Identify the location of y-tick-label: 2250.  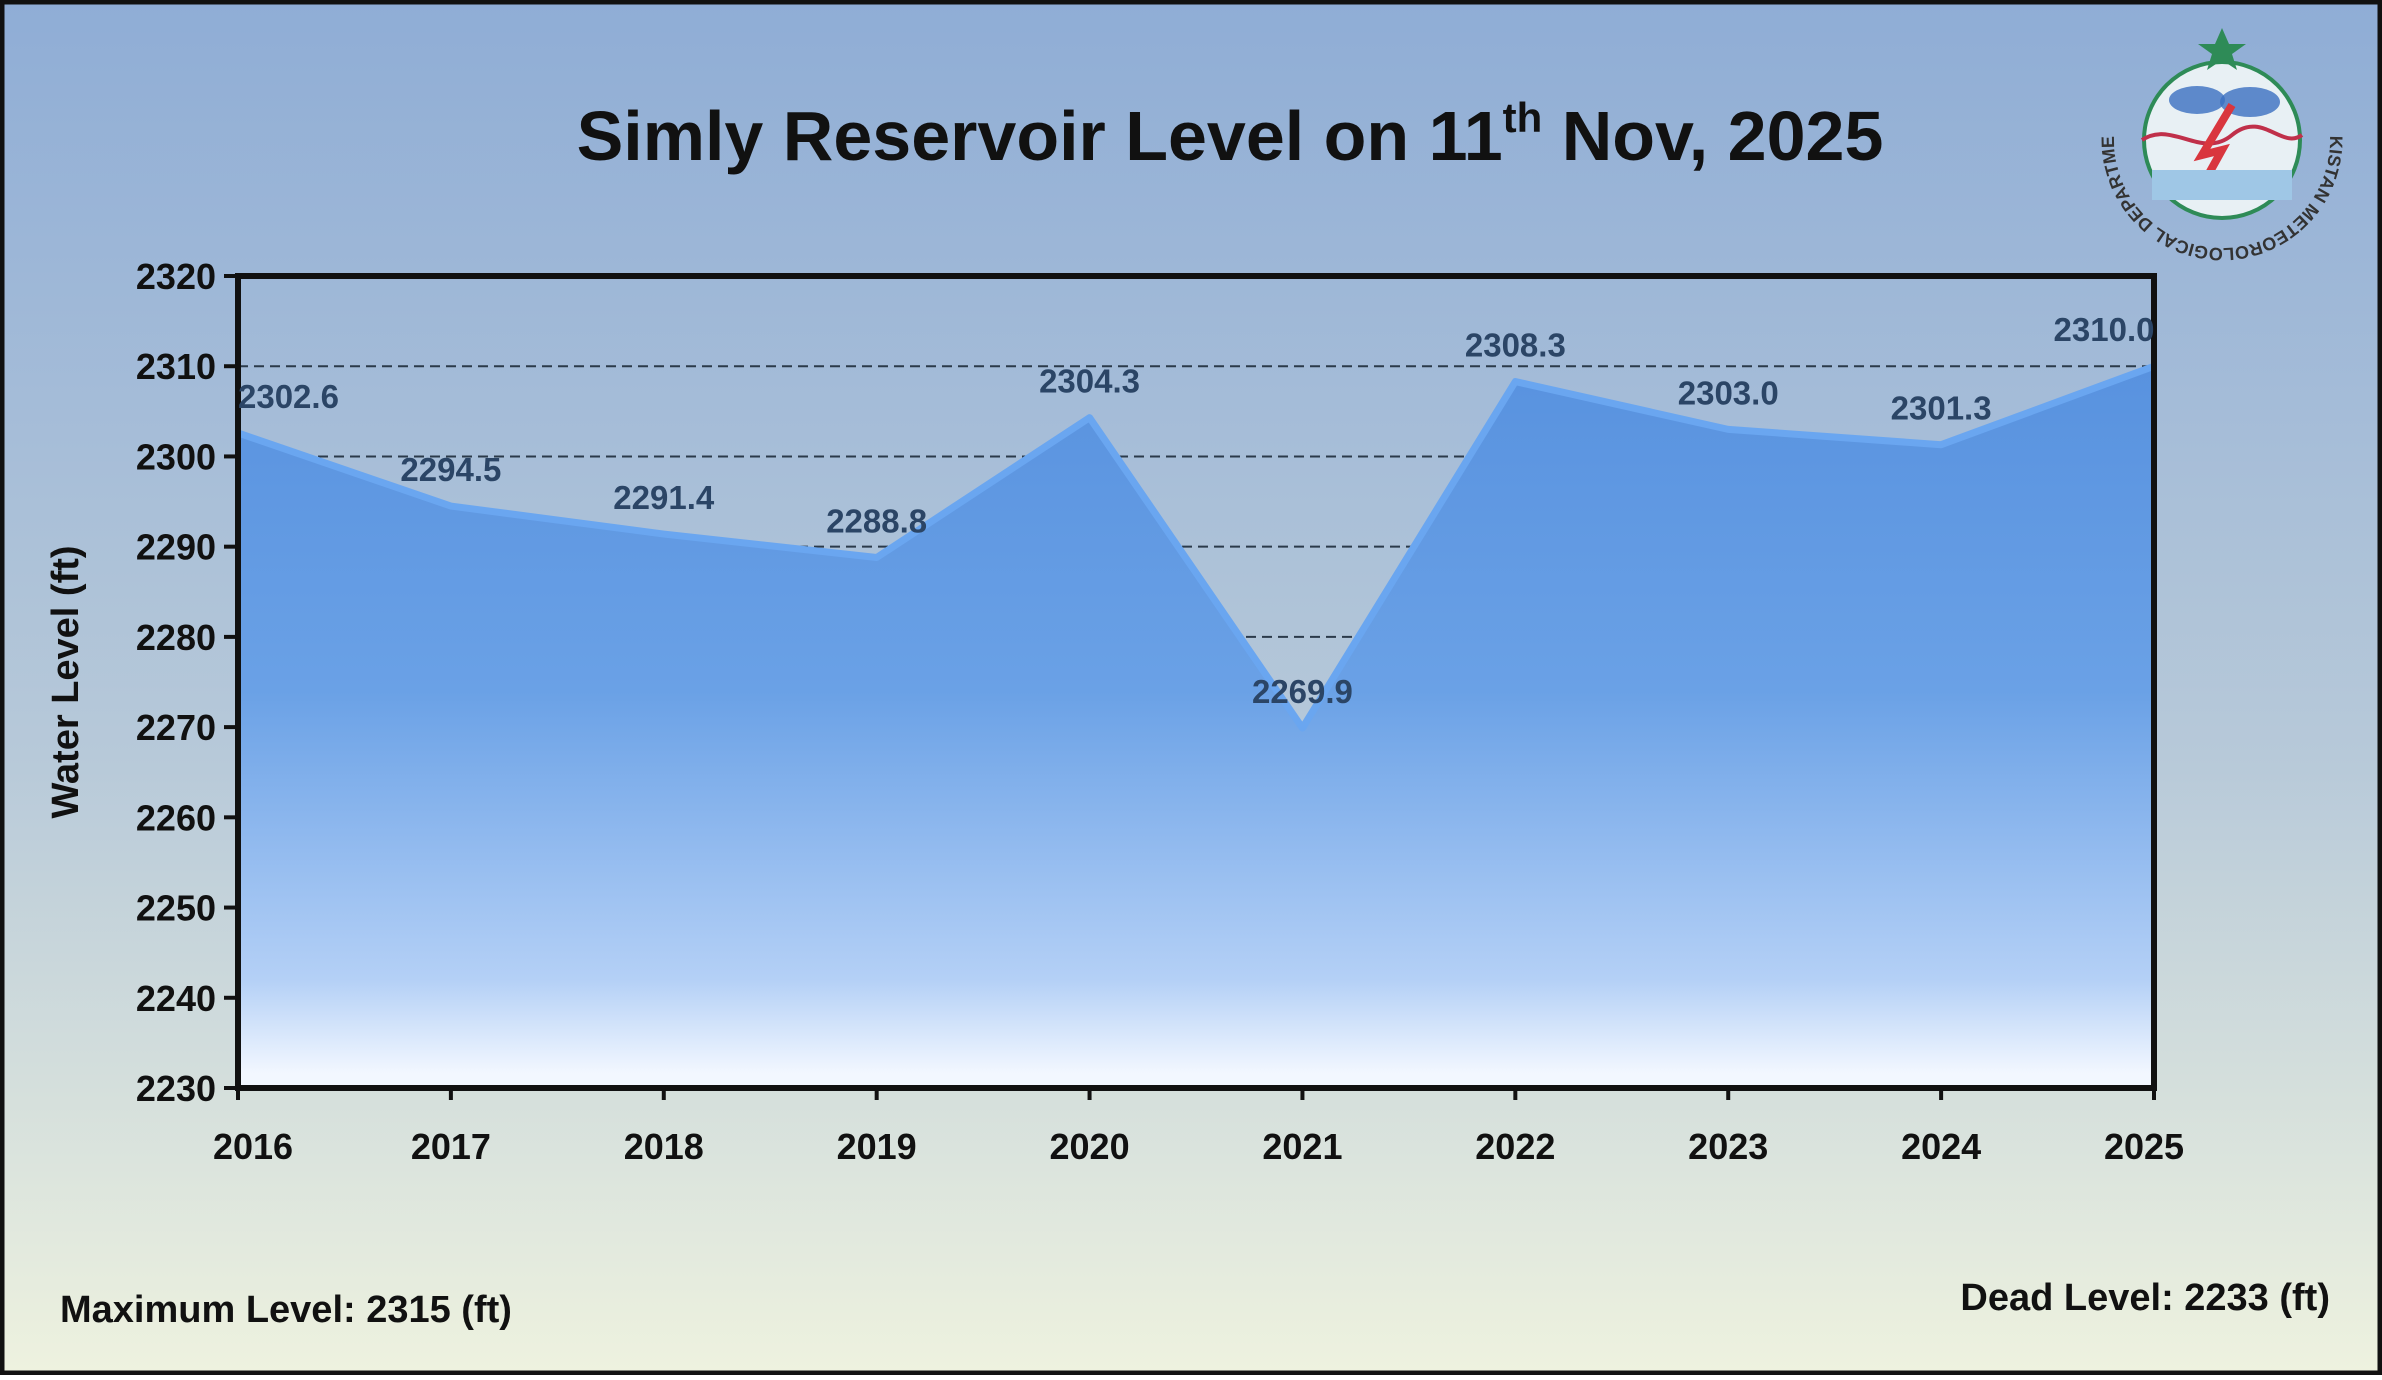
(176, 908).